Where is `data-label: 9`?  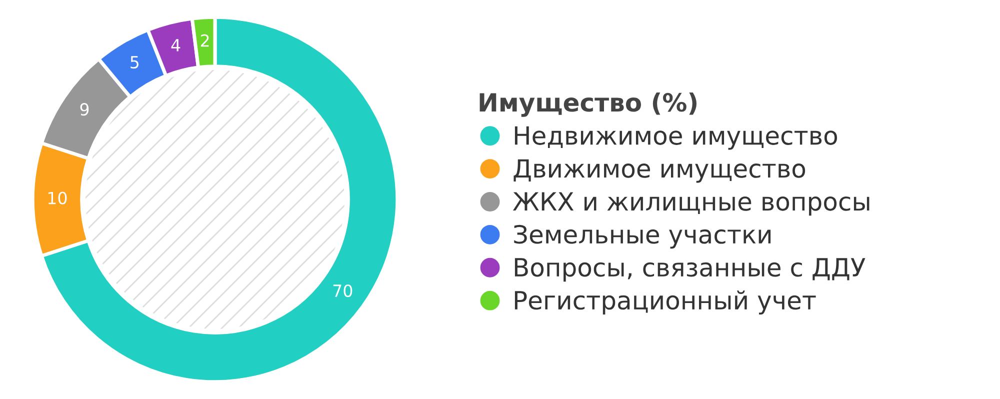
data-label: 9 is located at coordinates (84, 109).